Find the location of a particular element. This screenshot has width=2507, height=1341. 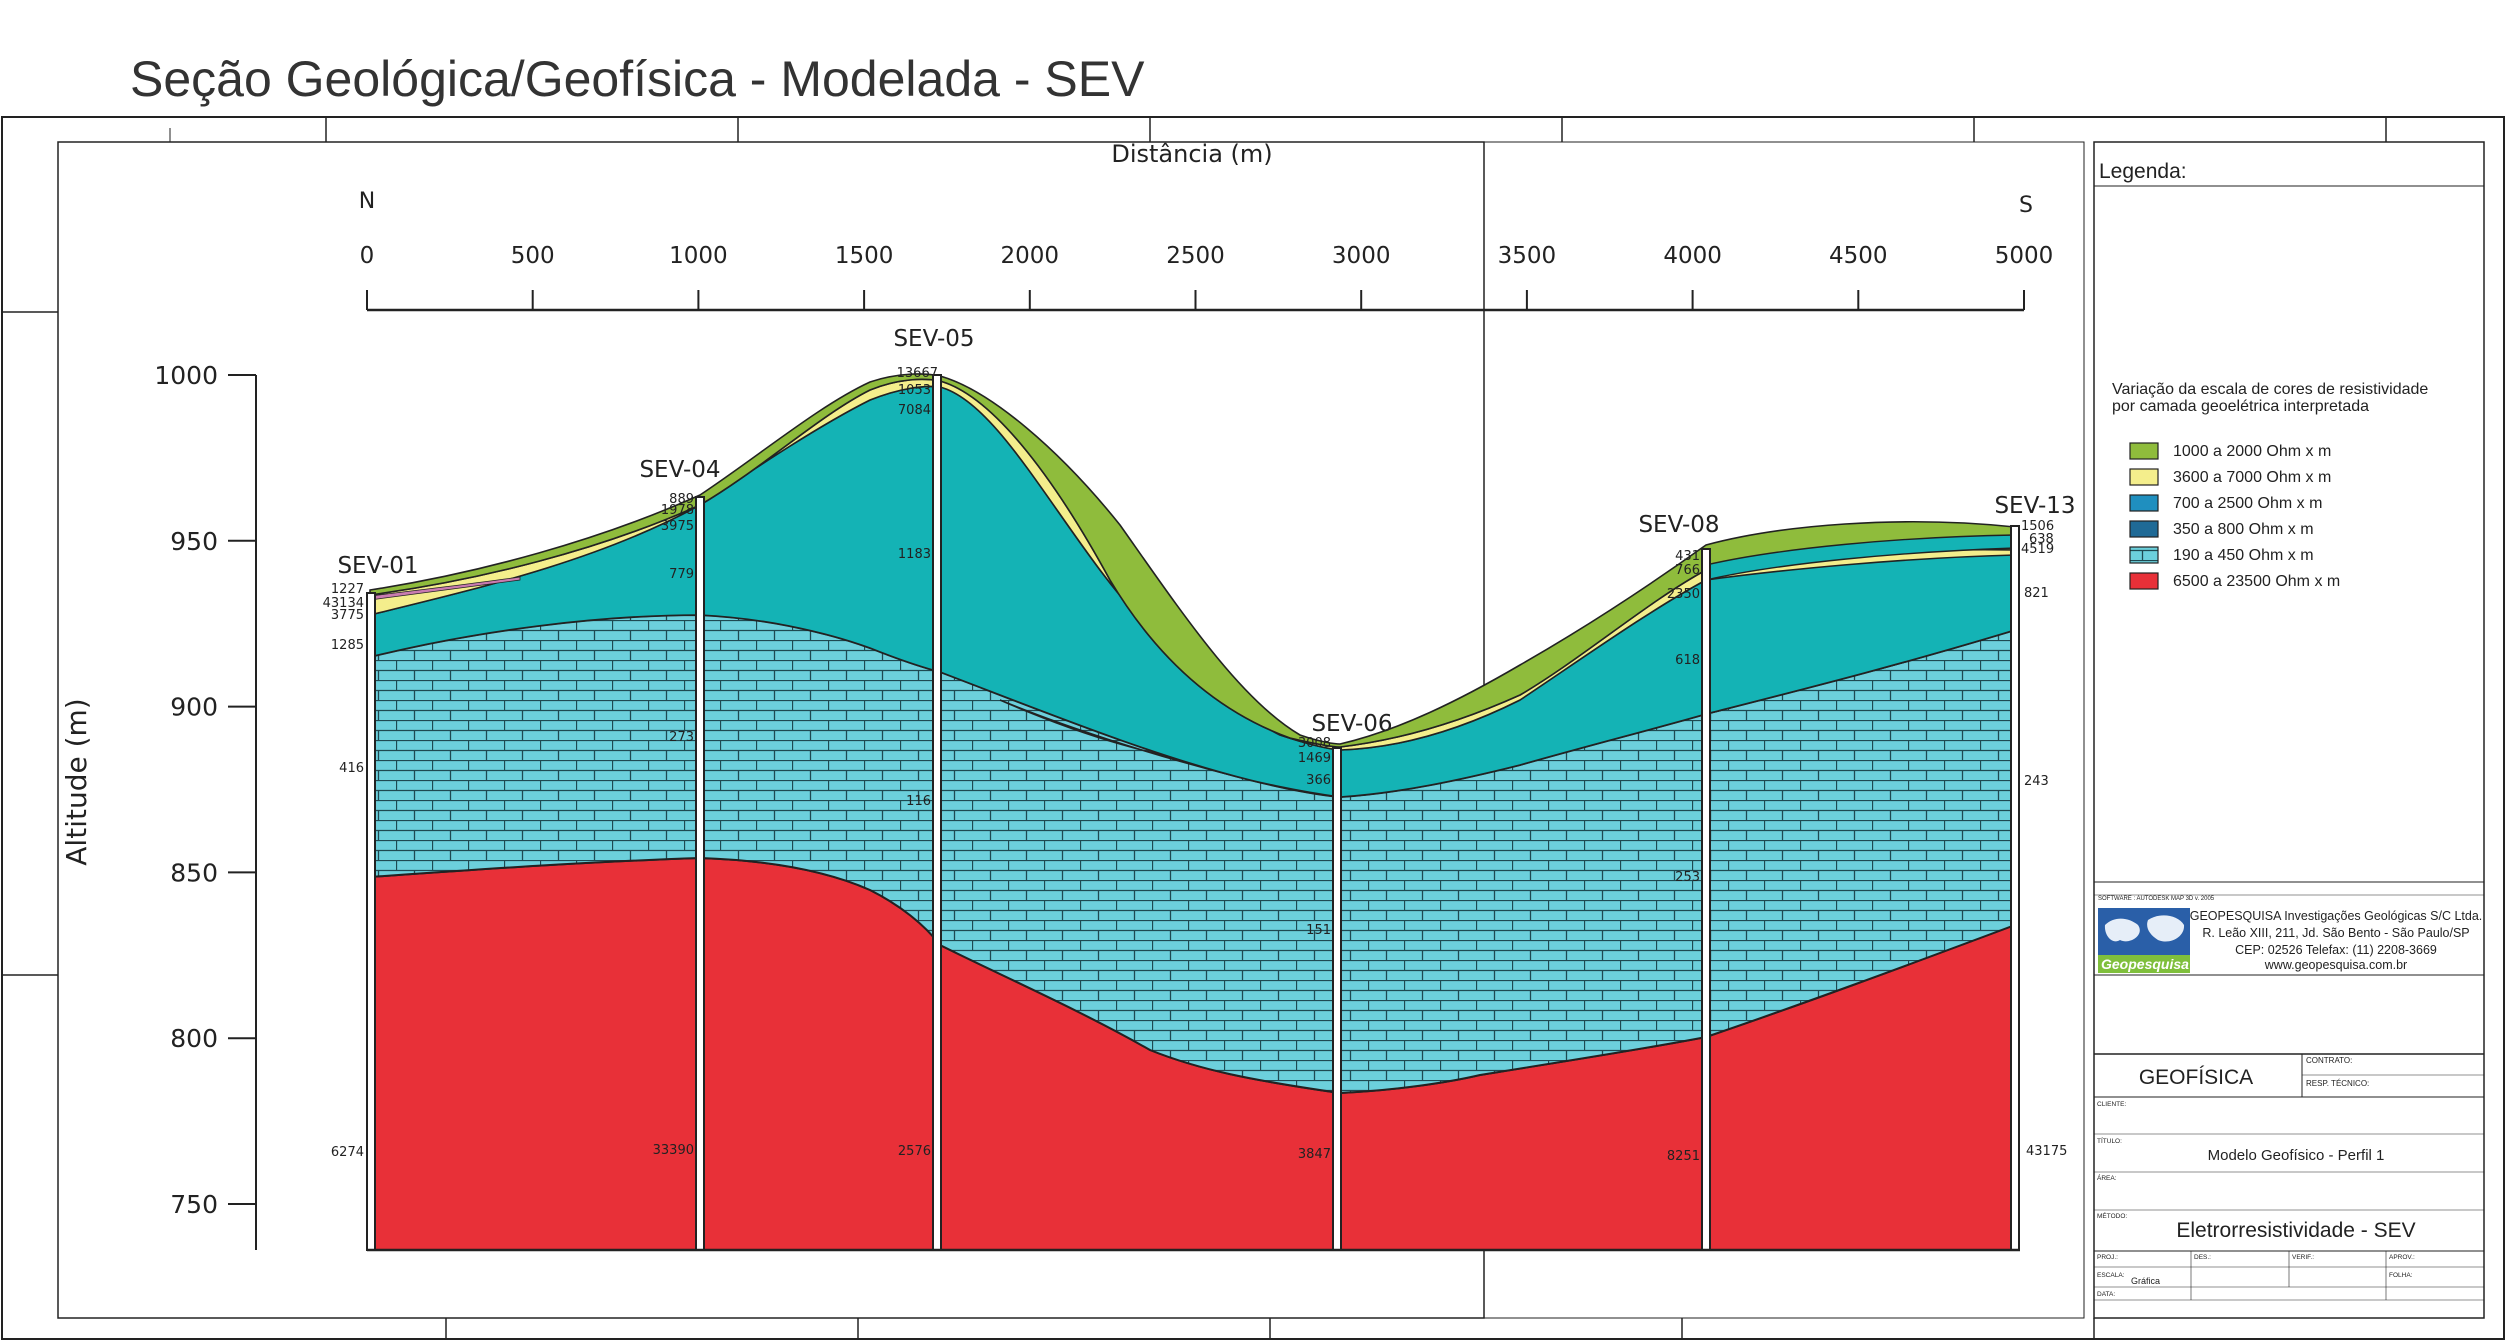

metodo-label: MÉTODO: is located at coordinates (2112, 1215).